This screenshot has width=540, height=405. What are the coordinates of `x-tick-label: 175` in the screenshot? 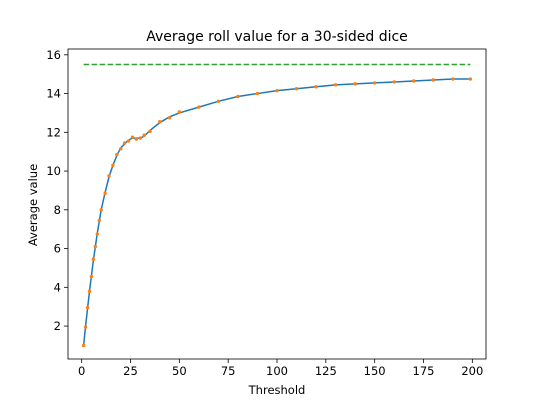 It's located at (424, 371).